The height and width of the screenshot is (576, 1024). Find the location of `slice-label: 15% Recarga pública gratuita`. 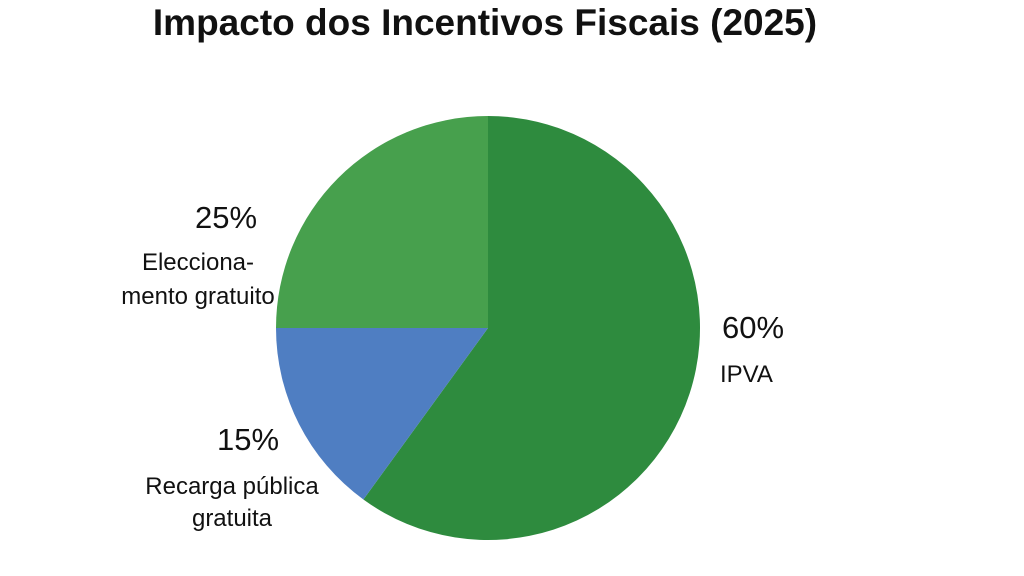

slice-label: 15% Recarga pública gratuita is located at coordinates (232, 477).